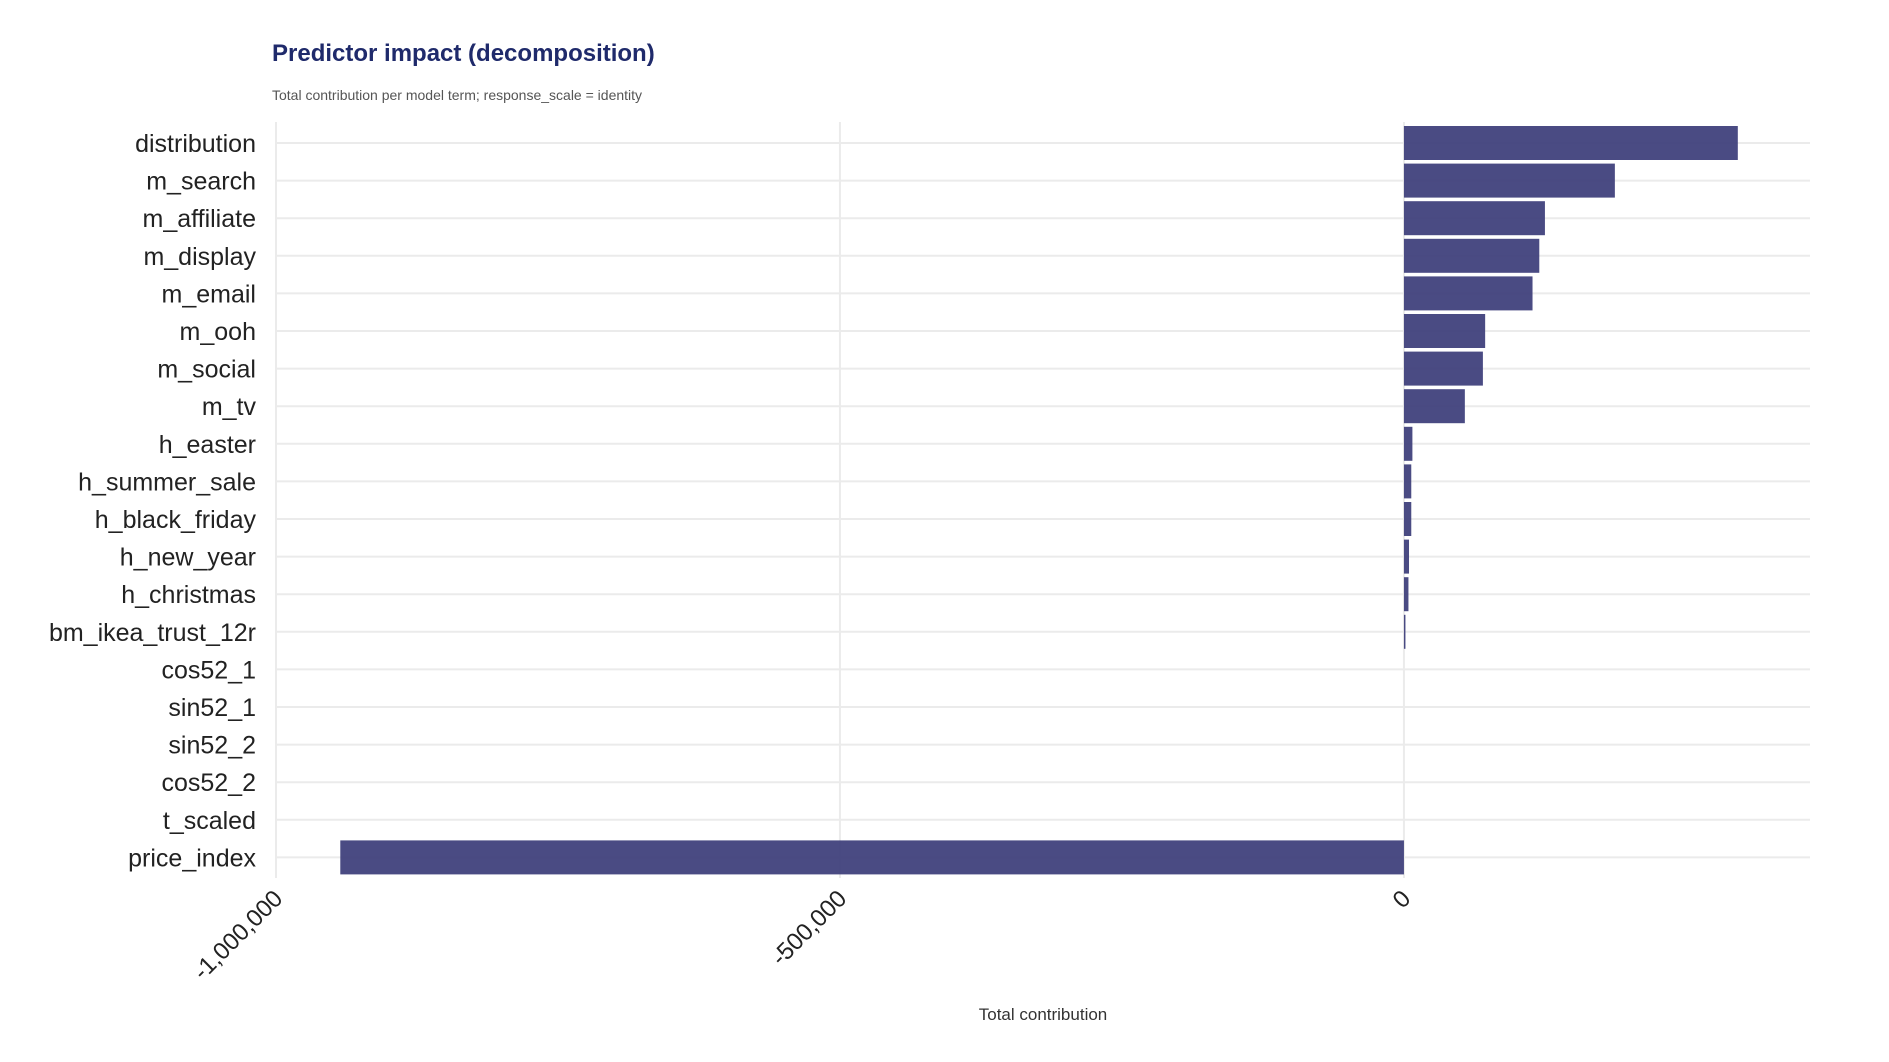 The image size is (1889, 1062). What do you see at coordinates (1043, 1014) in the screenshot?
I see `x-axis-title: Total contribution` at bounding box center [1043, 1014].